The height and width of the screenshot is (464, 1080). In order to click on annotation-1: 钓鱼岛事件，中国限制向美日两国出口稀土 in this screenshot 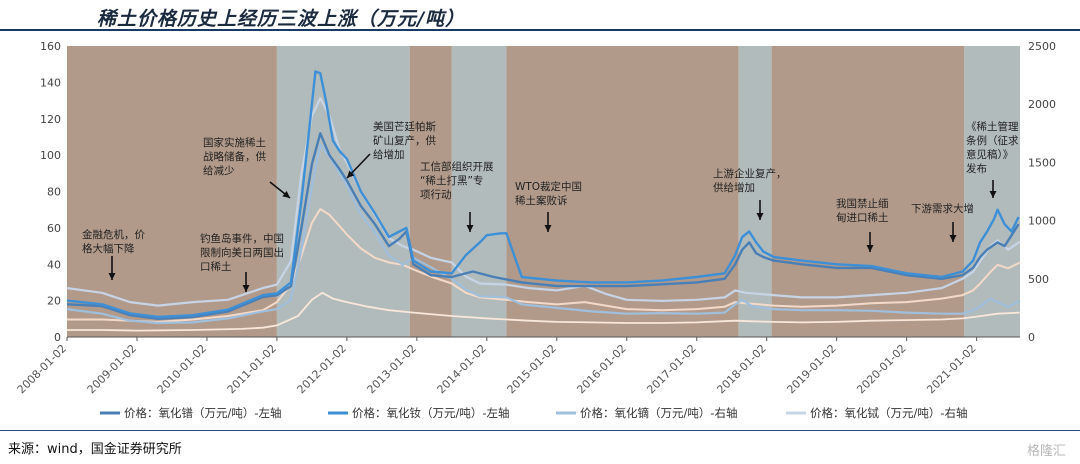, I will do `click(242, 252)`.